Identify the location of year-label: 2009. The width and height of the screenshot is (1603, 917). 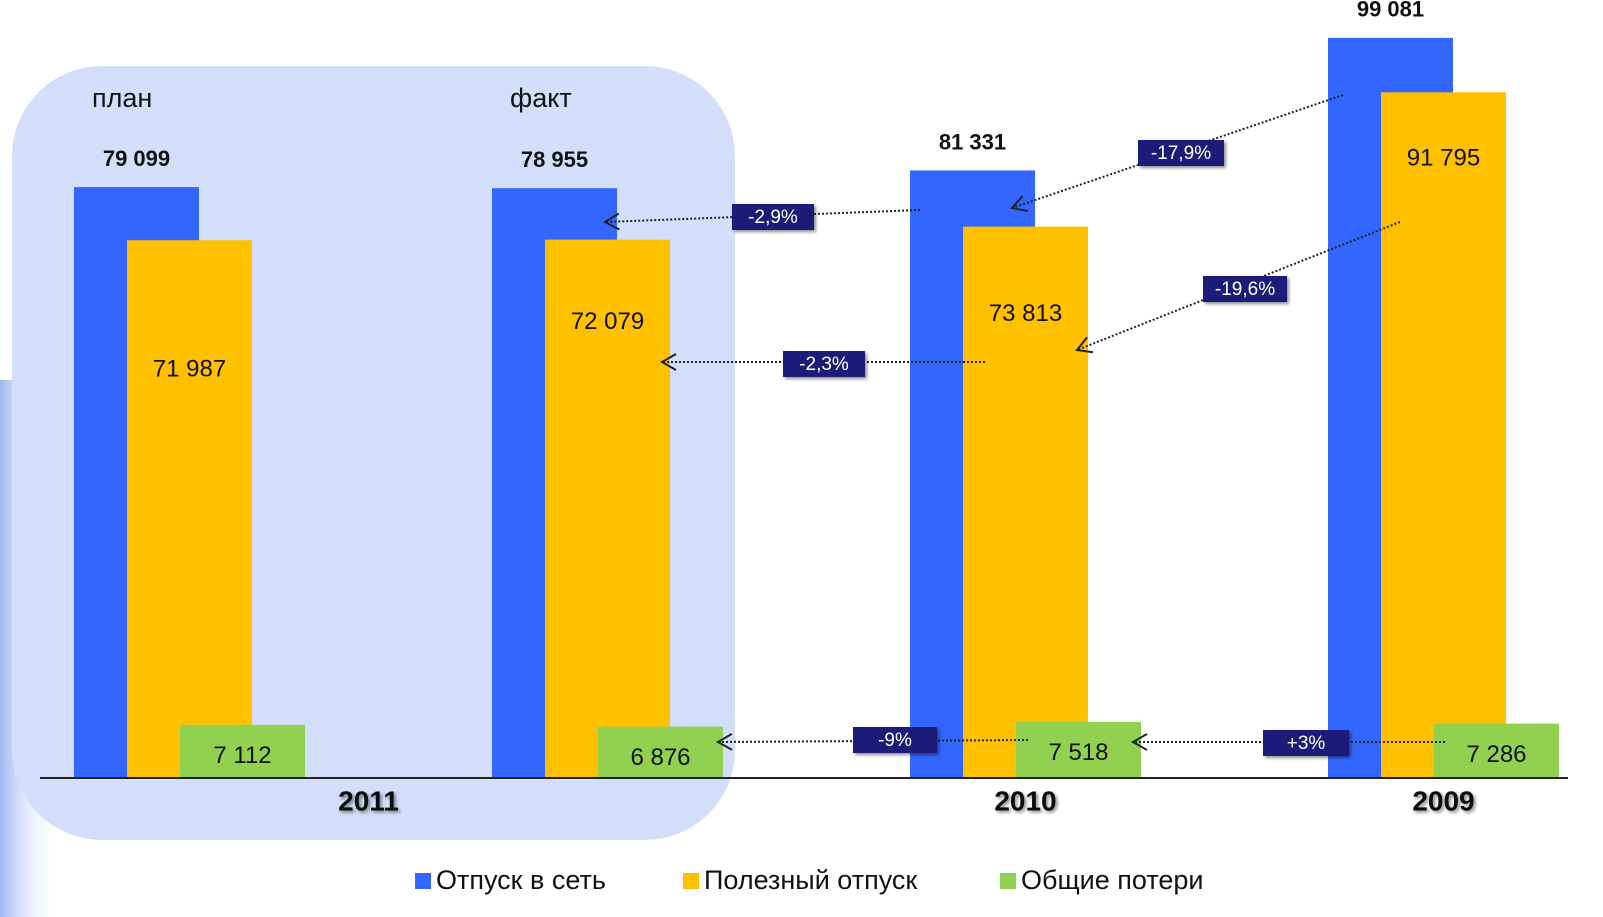
(1443, 800).